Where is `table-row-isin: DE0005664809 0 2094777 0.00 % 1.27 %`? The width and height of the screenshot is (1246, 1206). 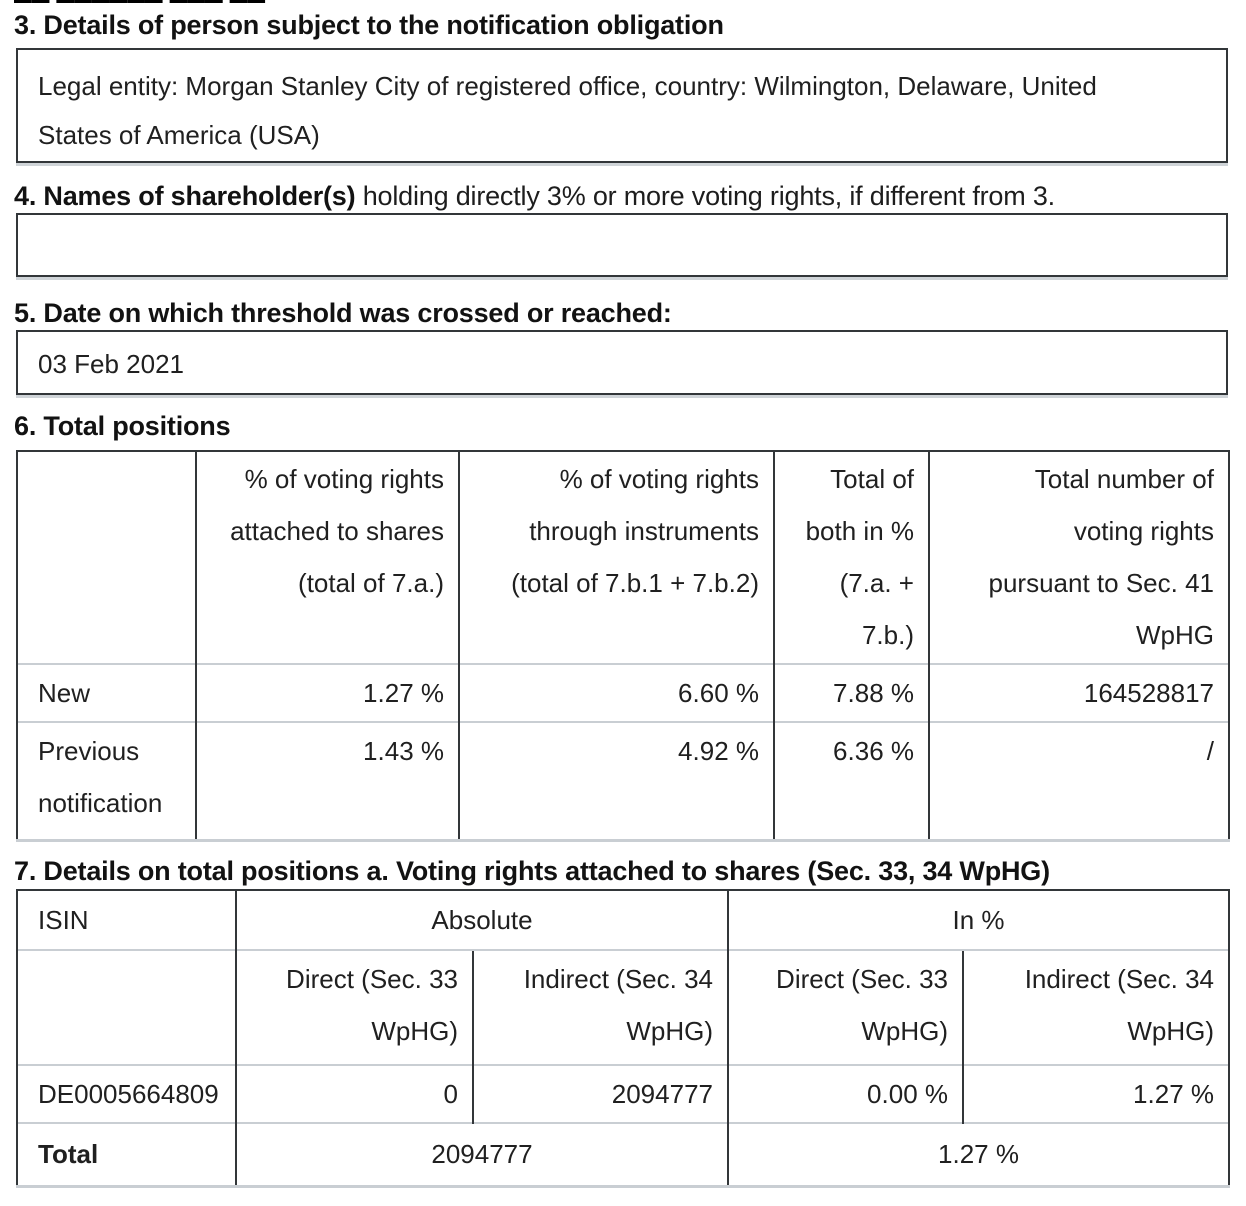 table-row-isin: DE0005664809 0 2094777 0.00 % 1.27 % is located at coordinates (623, 1093).